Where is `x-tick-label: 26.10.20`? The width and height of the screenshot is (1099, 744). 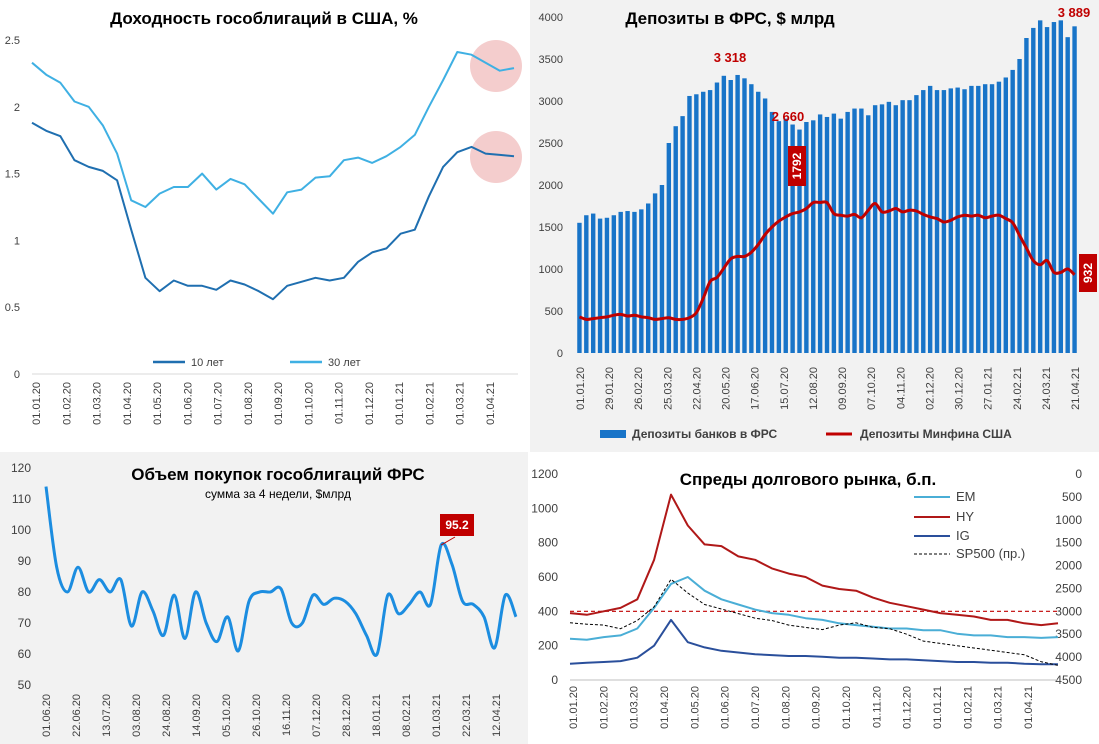 x-tick-label: 26.10.20 is located at coordinates (257, 715).